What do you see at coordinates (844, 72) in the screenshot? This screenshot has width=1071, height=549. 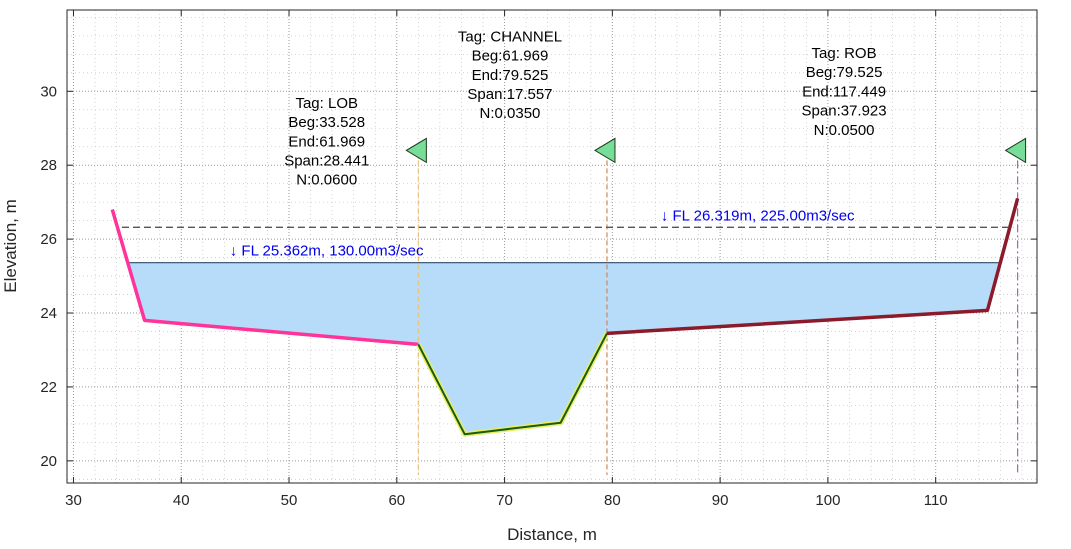 I see `zone-annotation-text: Beg:79.525` at bounding box center [844, 72].